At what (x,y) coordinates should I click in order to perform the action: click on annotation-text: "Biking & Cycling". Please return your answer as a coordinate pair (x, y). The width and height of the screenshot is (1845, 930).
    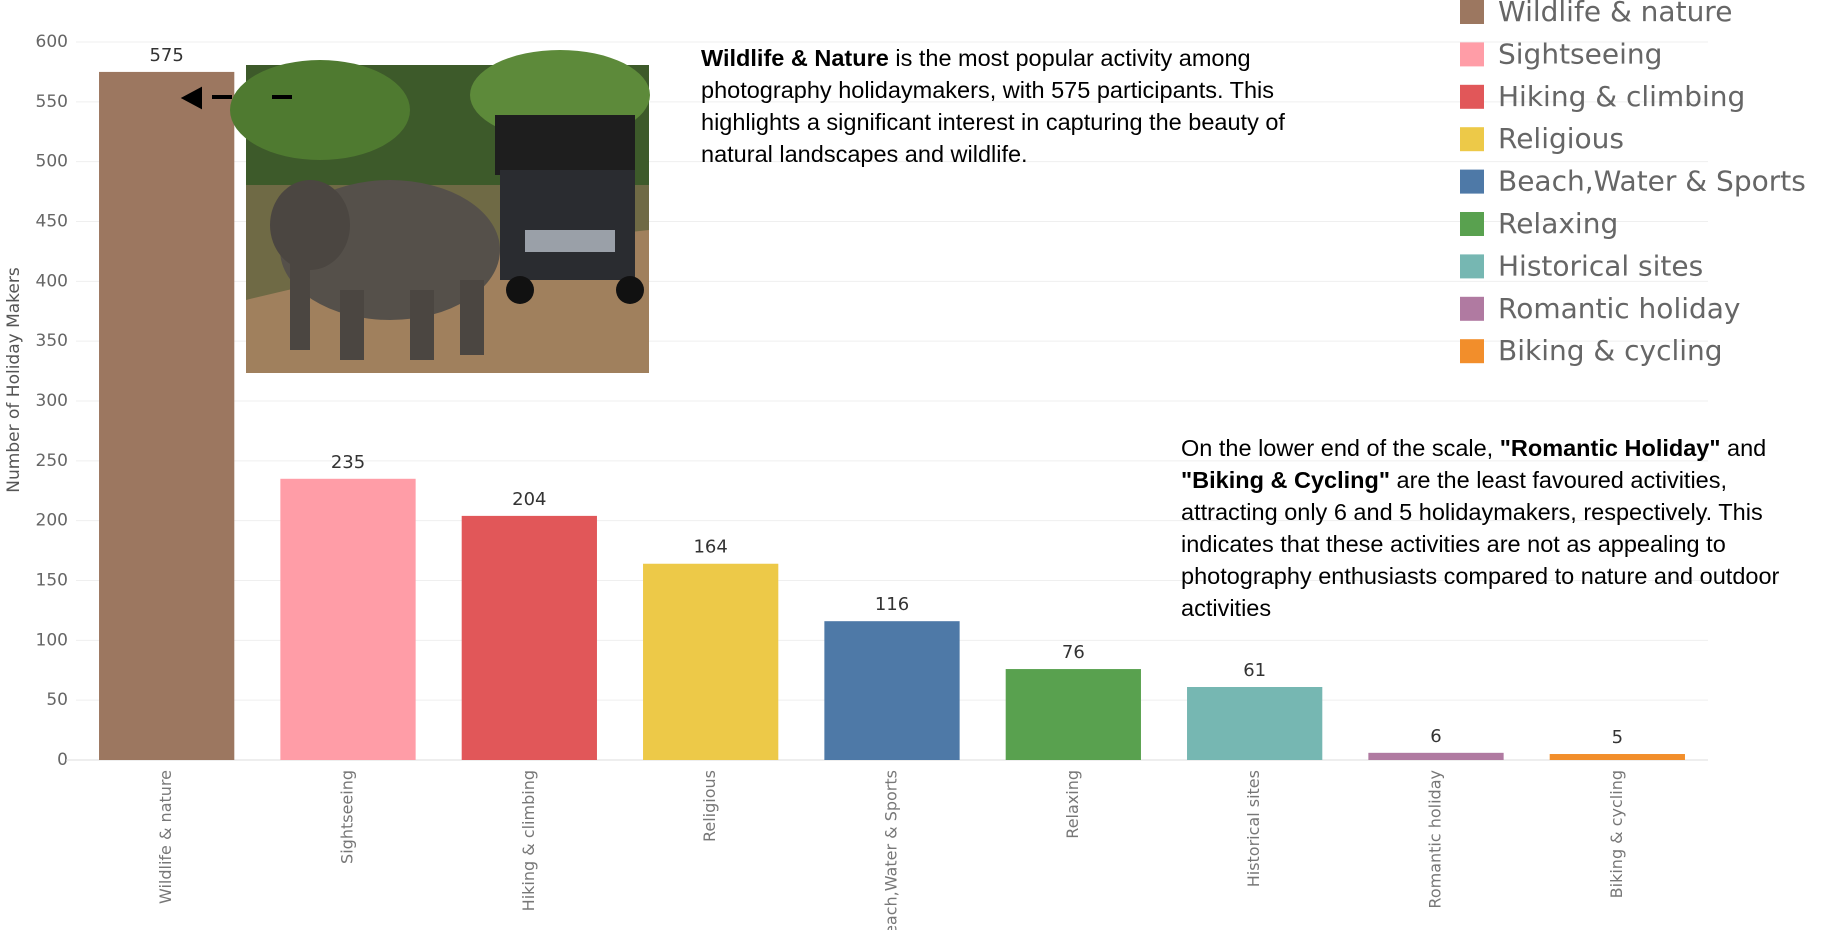
    Looking at the image, I should click on (1285, 480).